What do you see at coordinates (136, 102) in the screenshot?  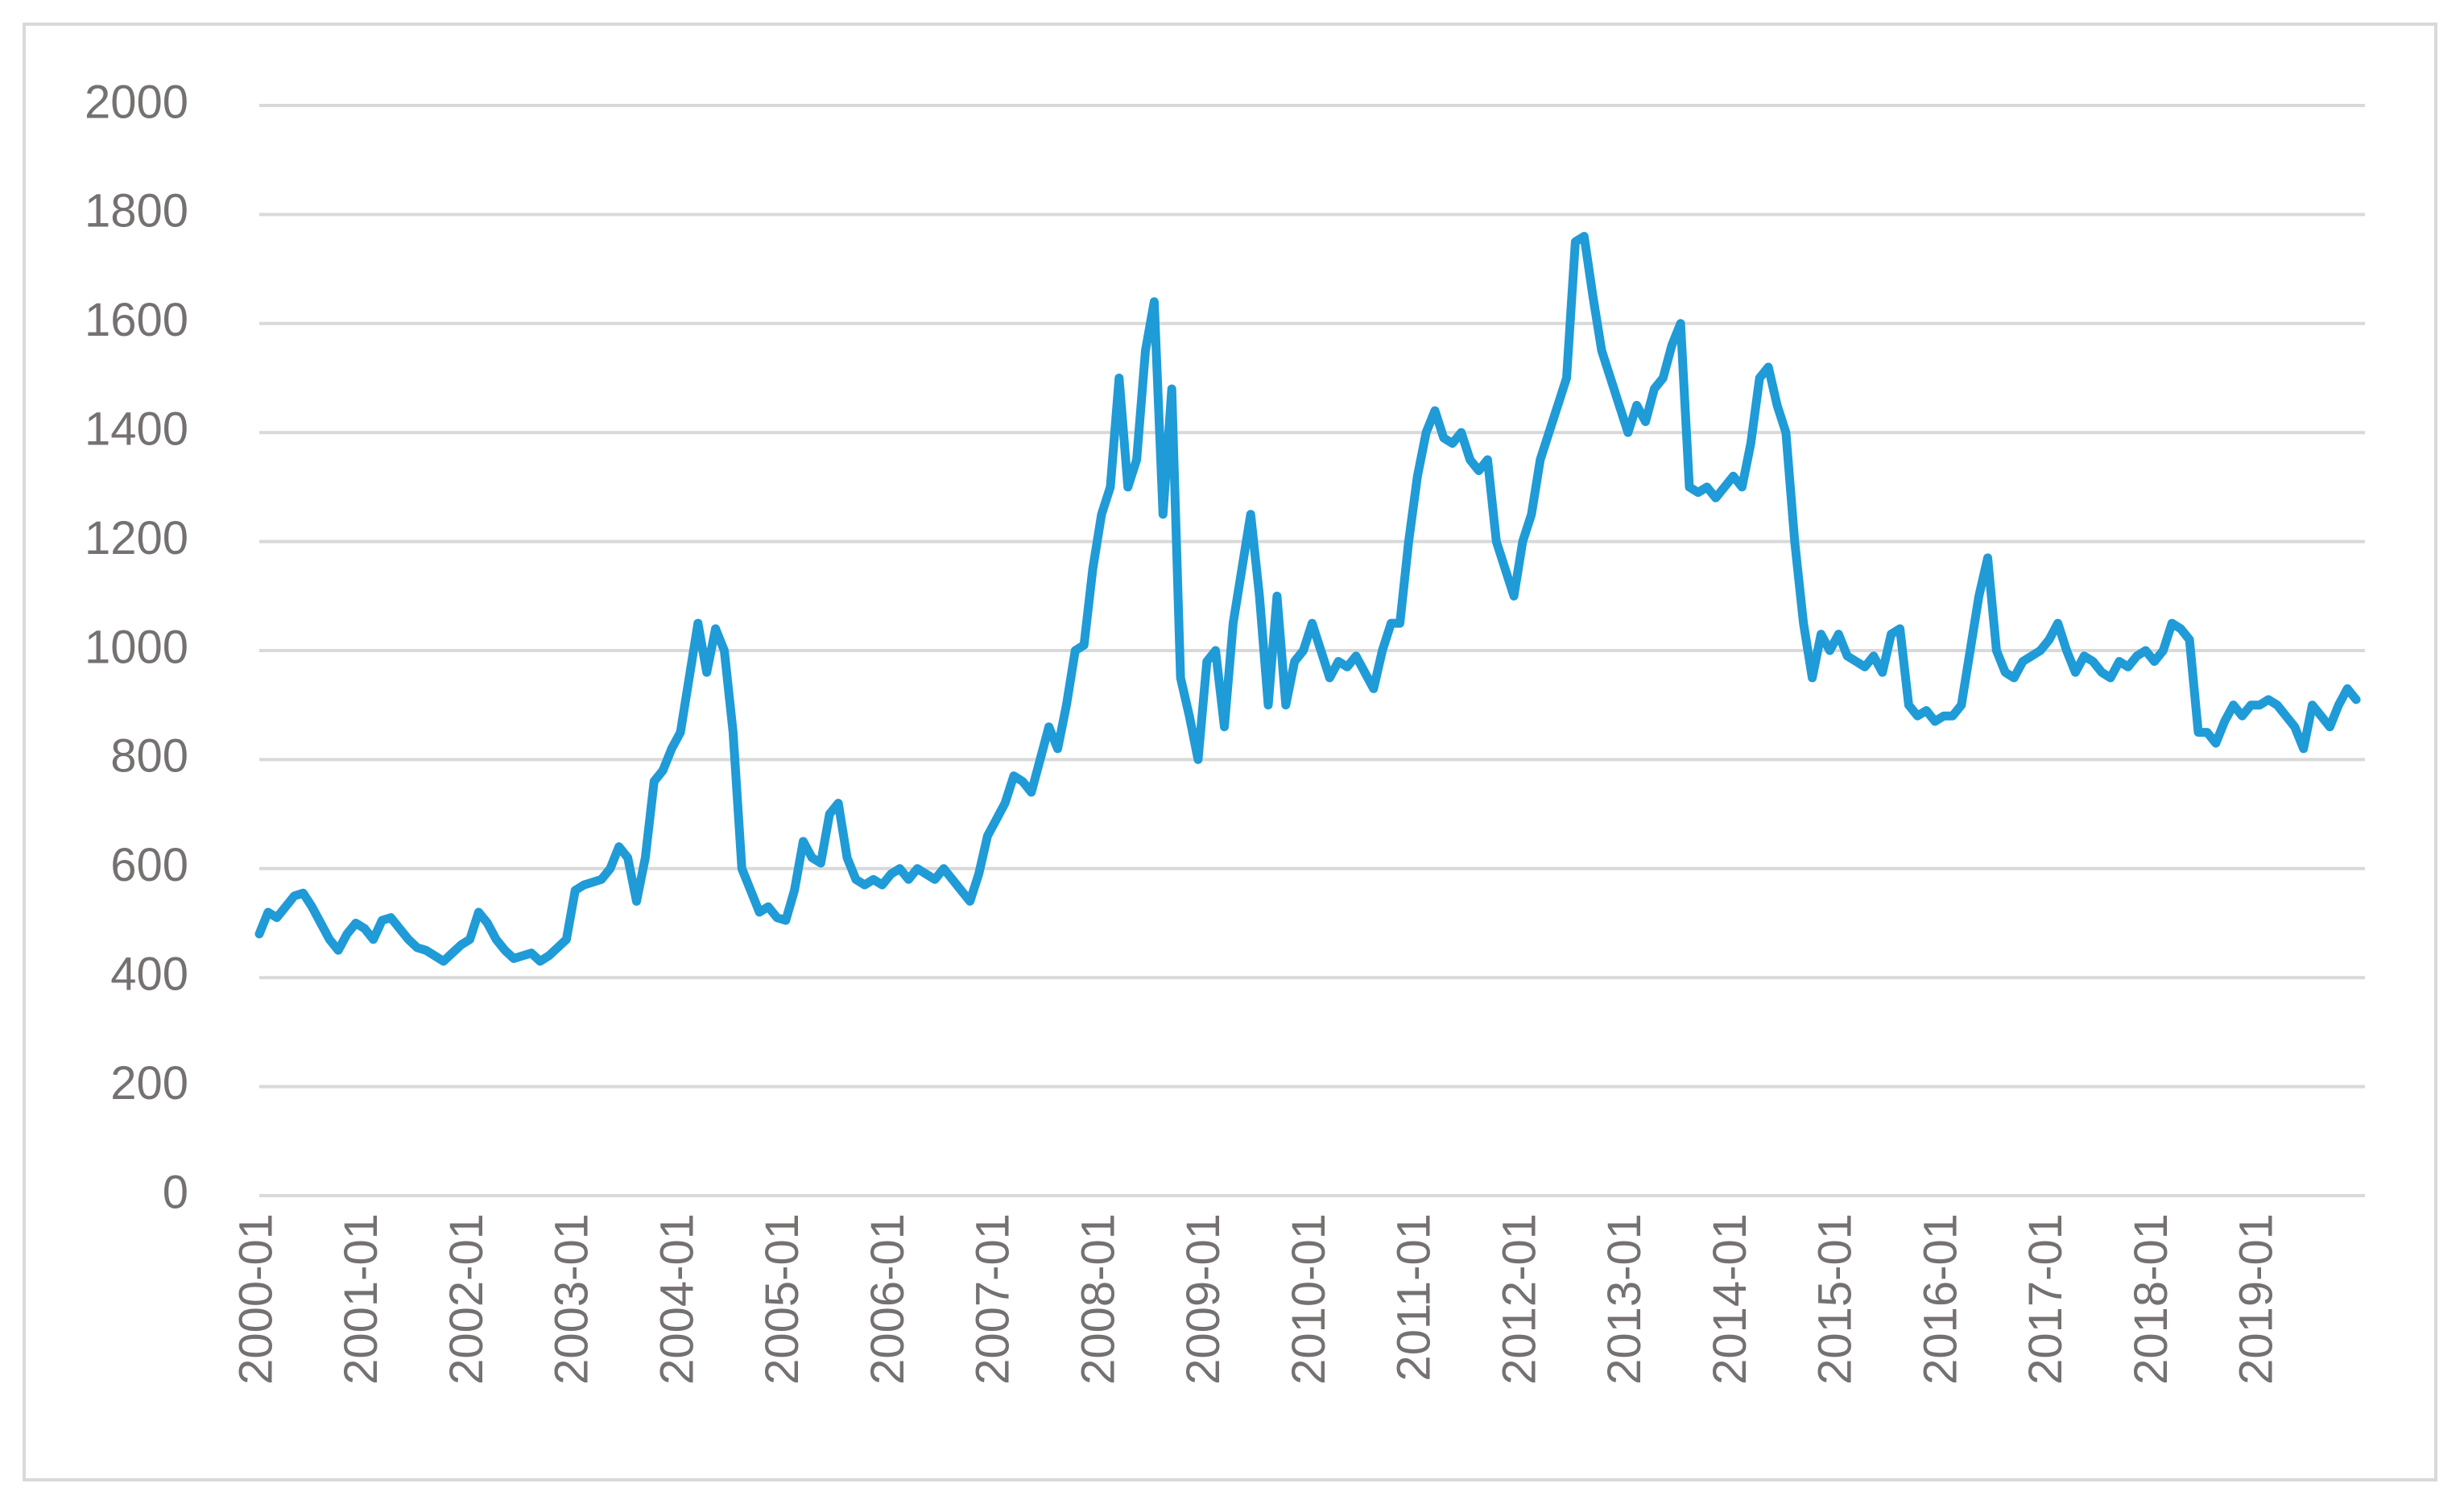 I see `y-tick-label: 2000` at bounding box center [136, 102].